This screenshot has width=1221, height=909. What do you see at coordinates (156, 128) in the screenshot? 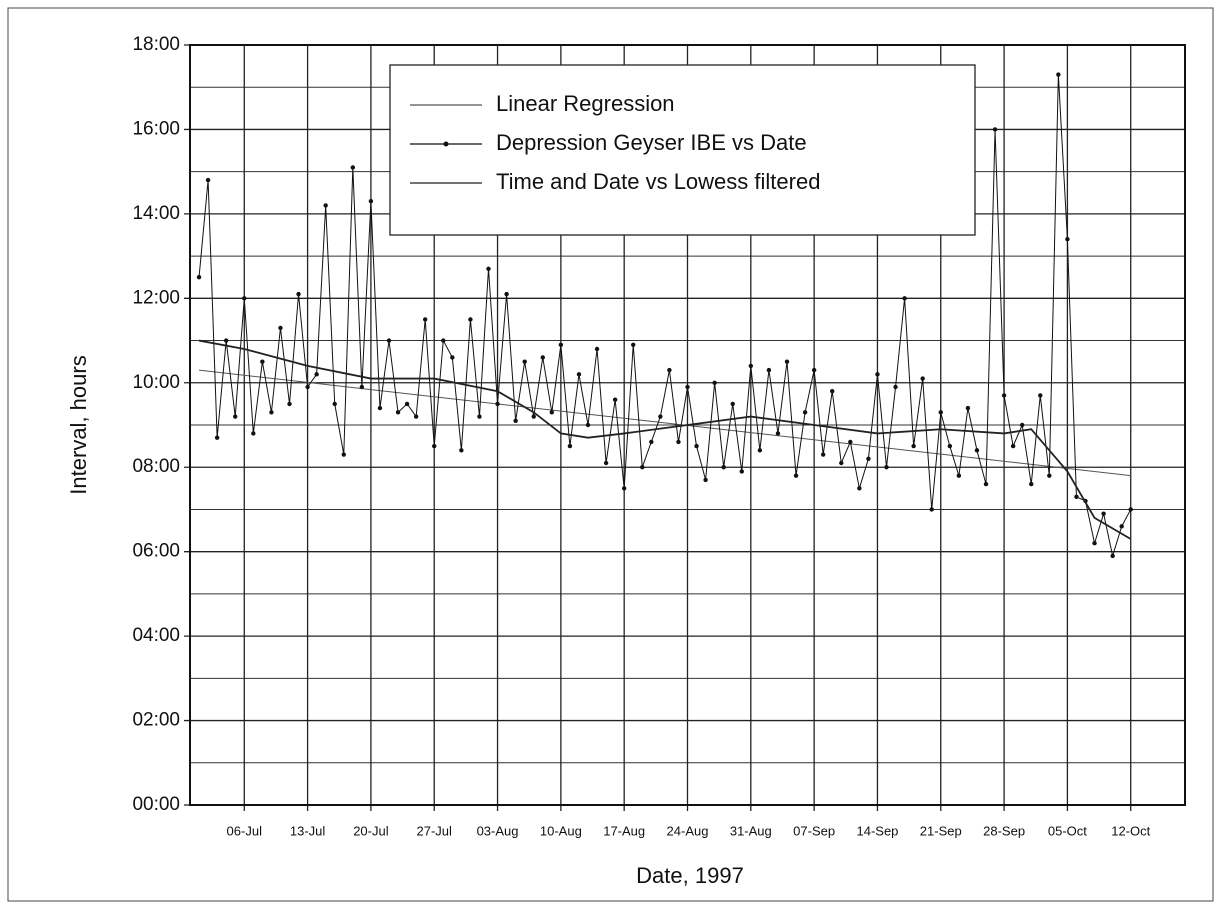
I see `y-tick-label: 16:00` at bounding box center [156, 128].